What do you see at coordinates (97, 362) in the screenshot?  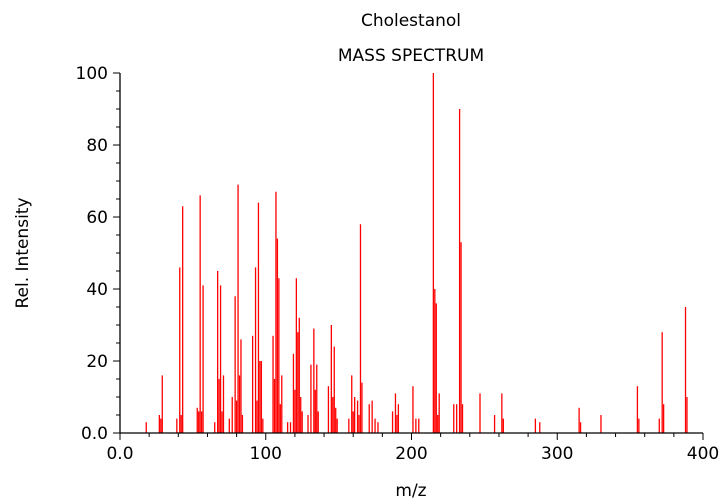 I see `y-tick-label: 20` at bounding box center [97, 362].